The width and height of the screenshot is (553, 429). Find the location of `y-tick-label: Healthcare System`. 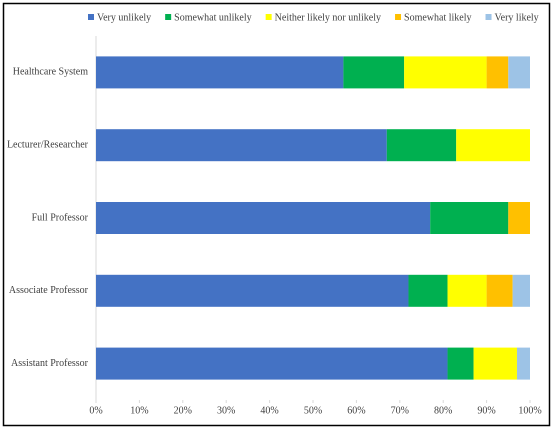

y-tick-label: Healthcare System is located at coordinates (50, 72).